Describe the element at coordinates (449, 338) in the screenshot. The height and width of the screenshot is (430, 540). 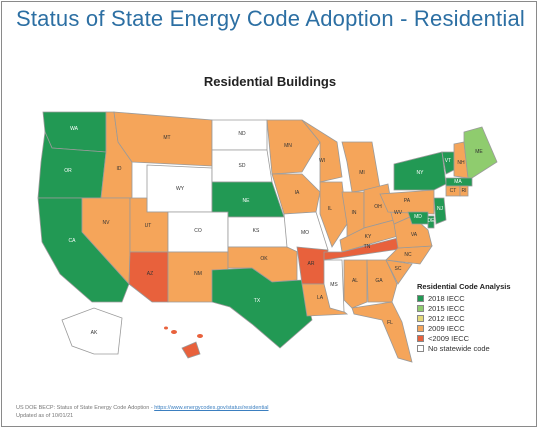
I see `legend-label: <2009 IECC` at that location.